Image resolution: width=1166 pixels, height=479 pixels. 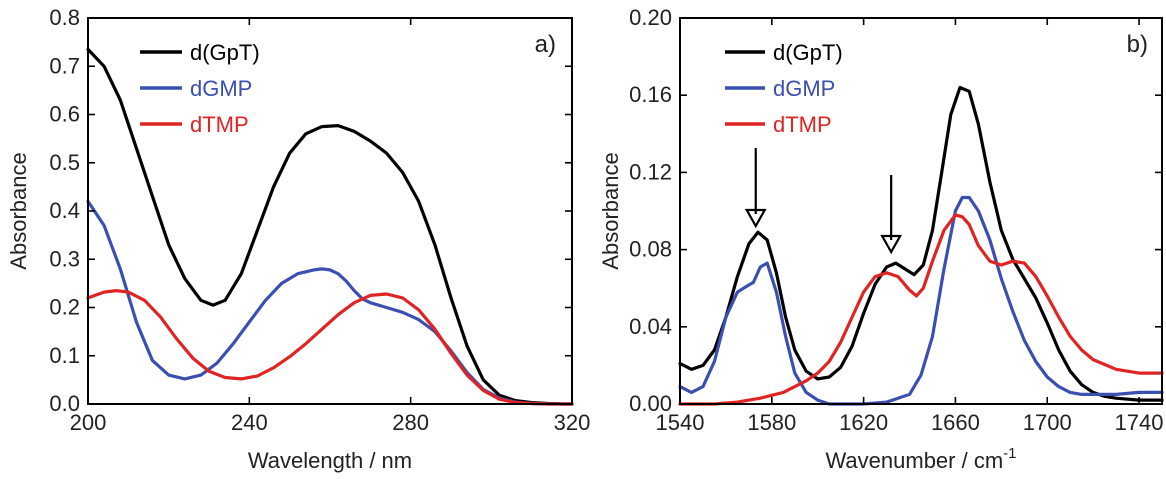 What do you see at coordinates (650, 326) in the screenshot?
I see `y-tick-label: 0.04` at bounding box center [650, 326].